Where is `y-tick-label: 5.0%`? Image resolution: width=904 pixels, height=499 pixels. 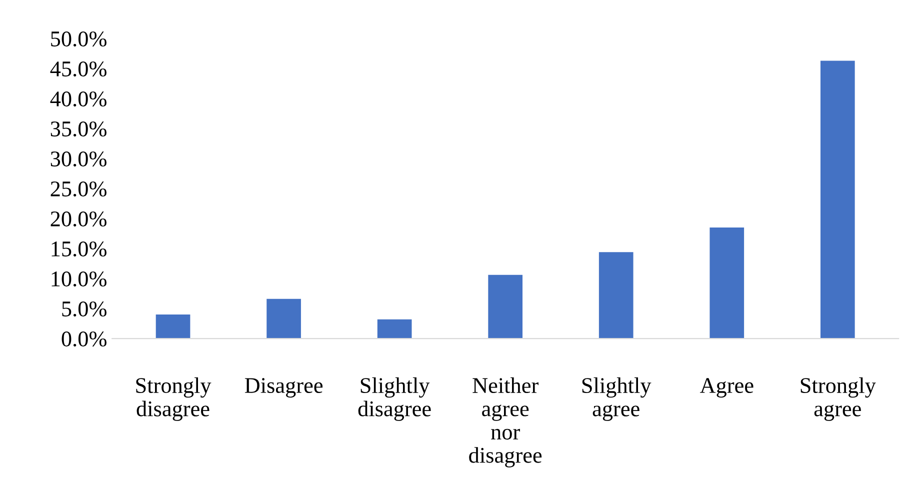
y-tick-label: 5.0% is located at coordinates (84, 309).